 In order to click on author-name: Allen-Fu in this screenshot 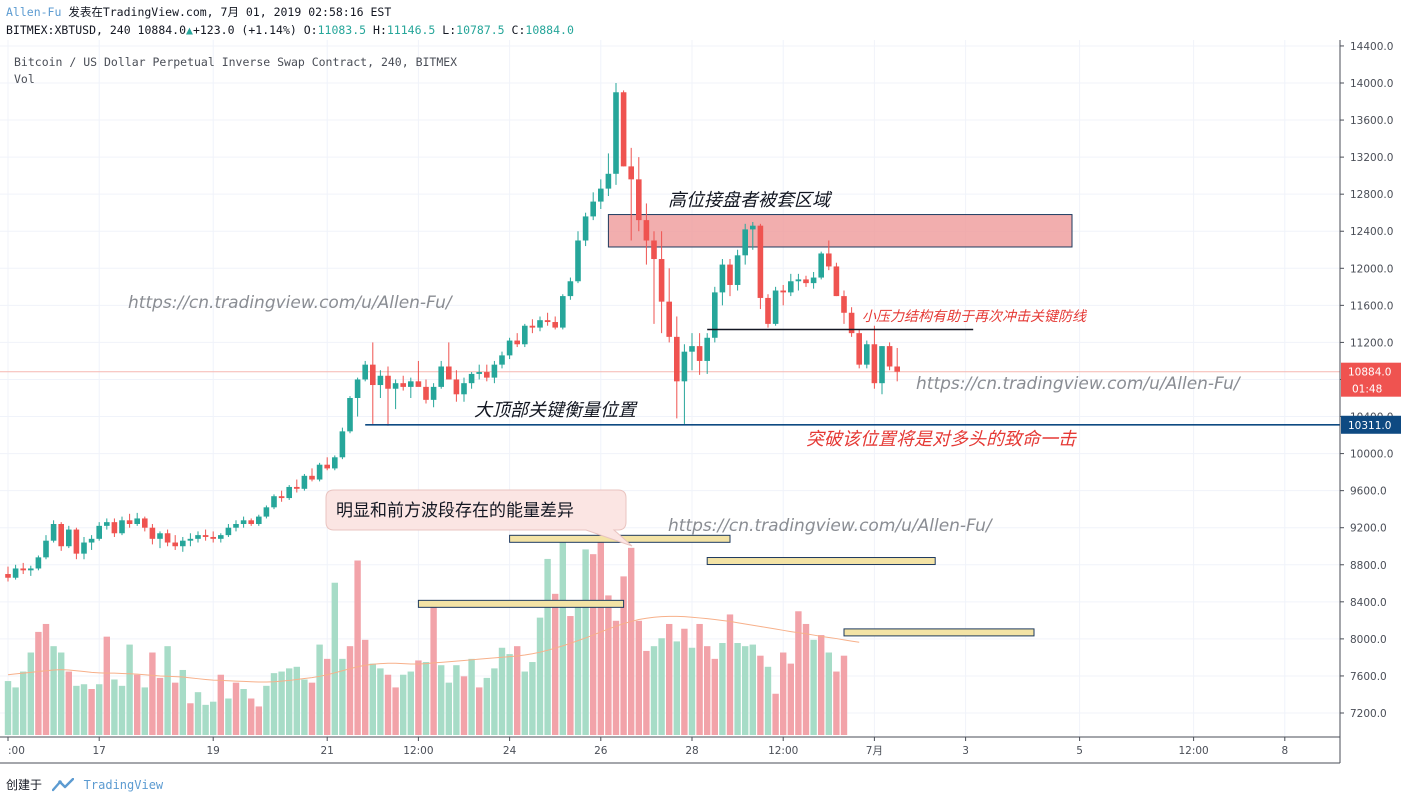, I will do `click(34, 12)`.